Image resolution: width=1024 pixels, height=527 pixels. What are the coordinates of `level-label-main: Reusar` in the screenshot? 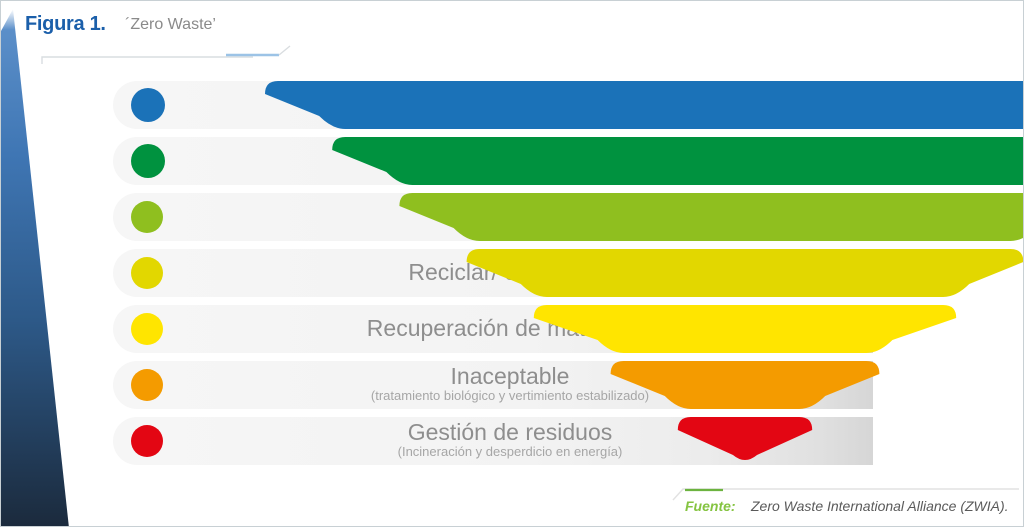 It's located at (510, 215).